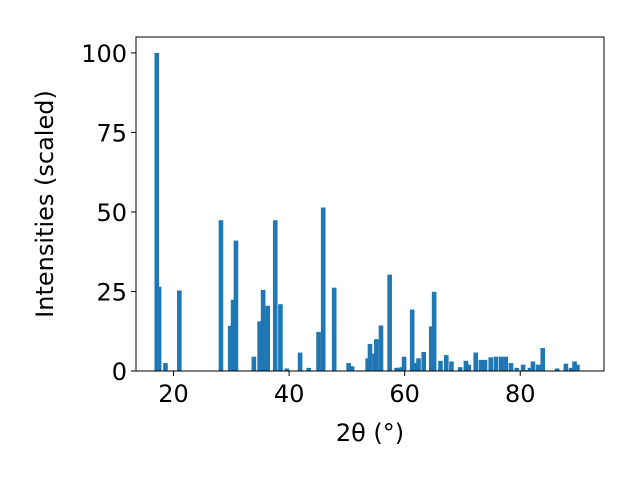 This screenshot has height=480, width=640. Describe the element at coordinates (346, 389) in the screenshot. I see `x-axis-ticks: 20 40 60 80` at that location.